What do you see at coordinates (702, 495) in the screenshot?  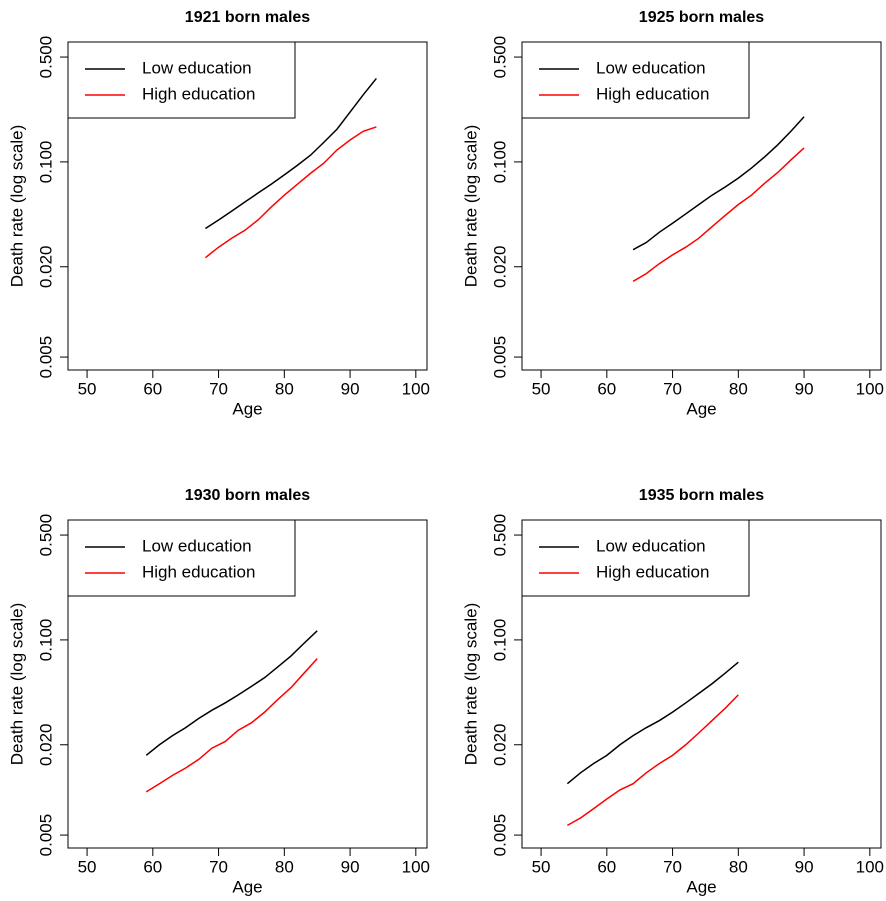 I see `chart-title: 1935 born males` at bounding box center [702, 495].